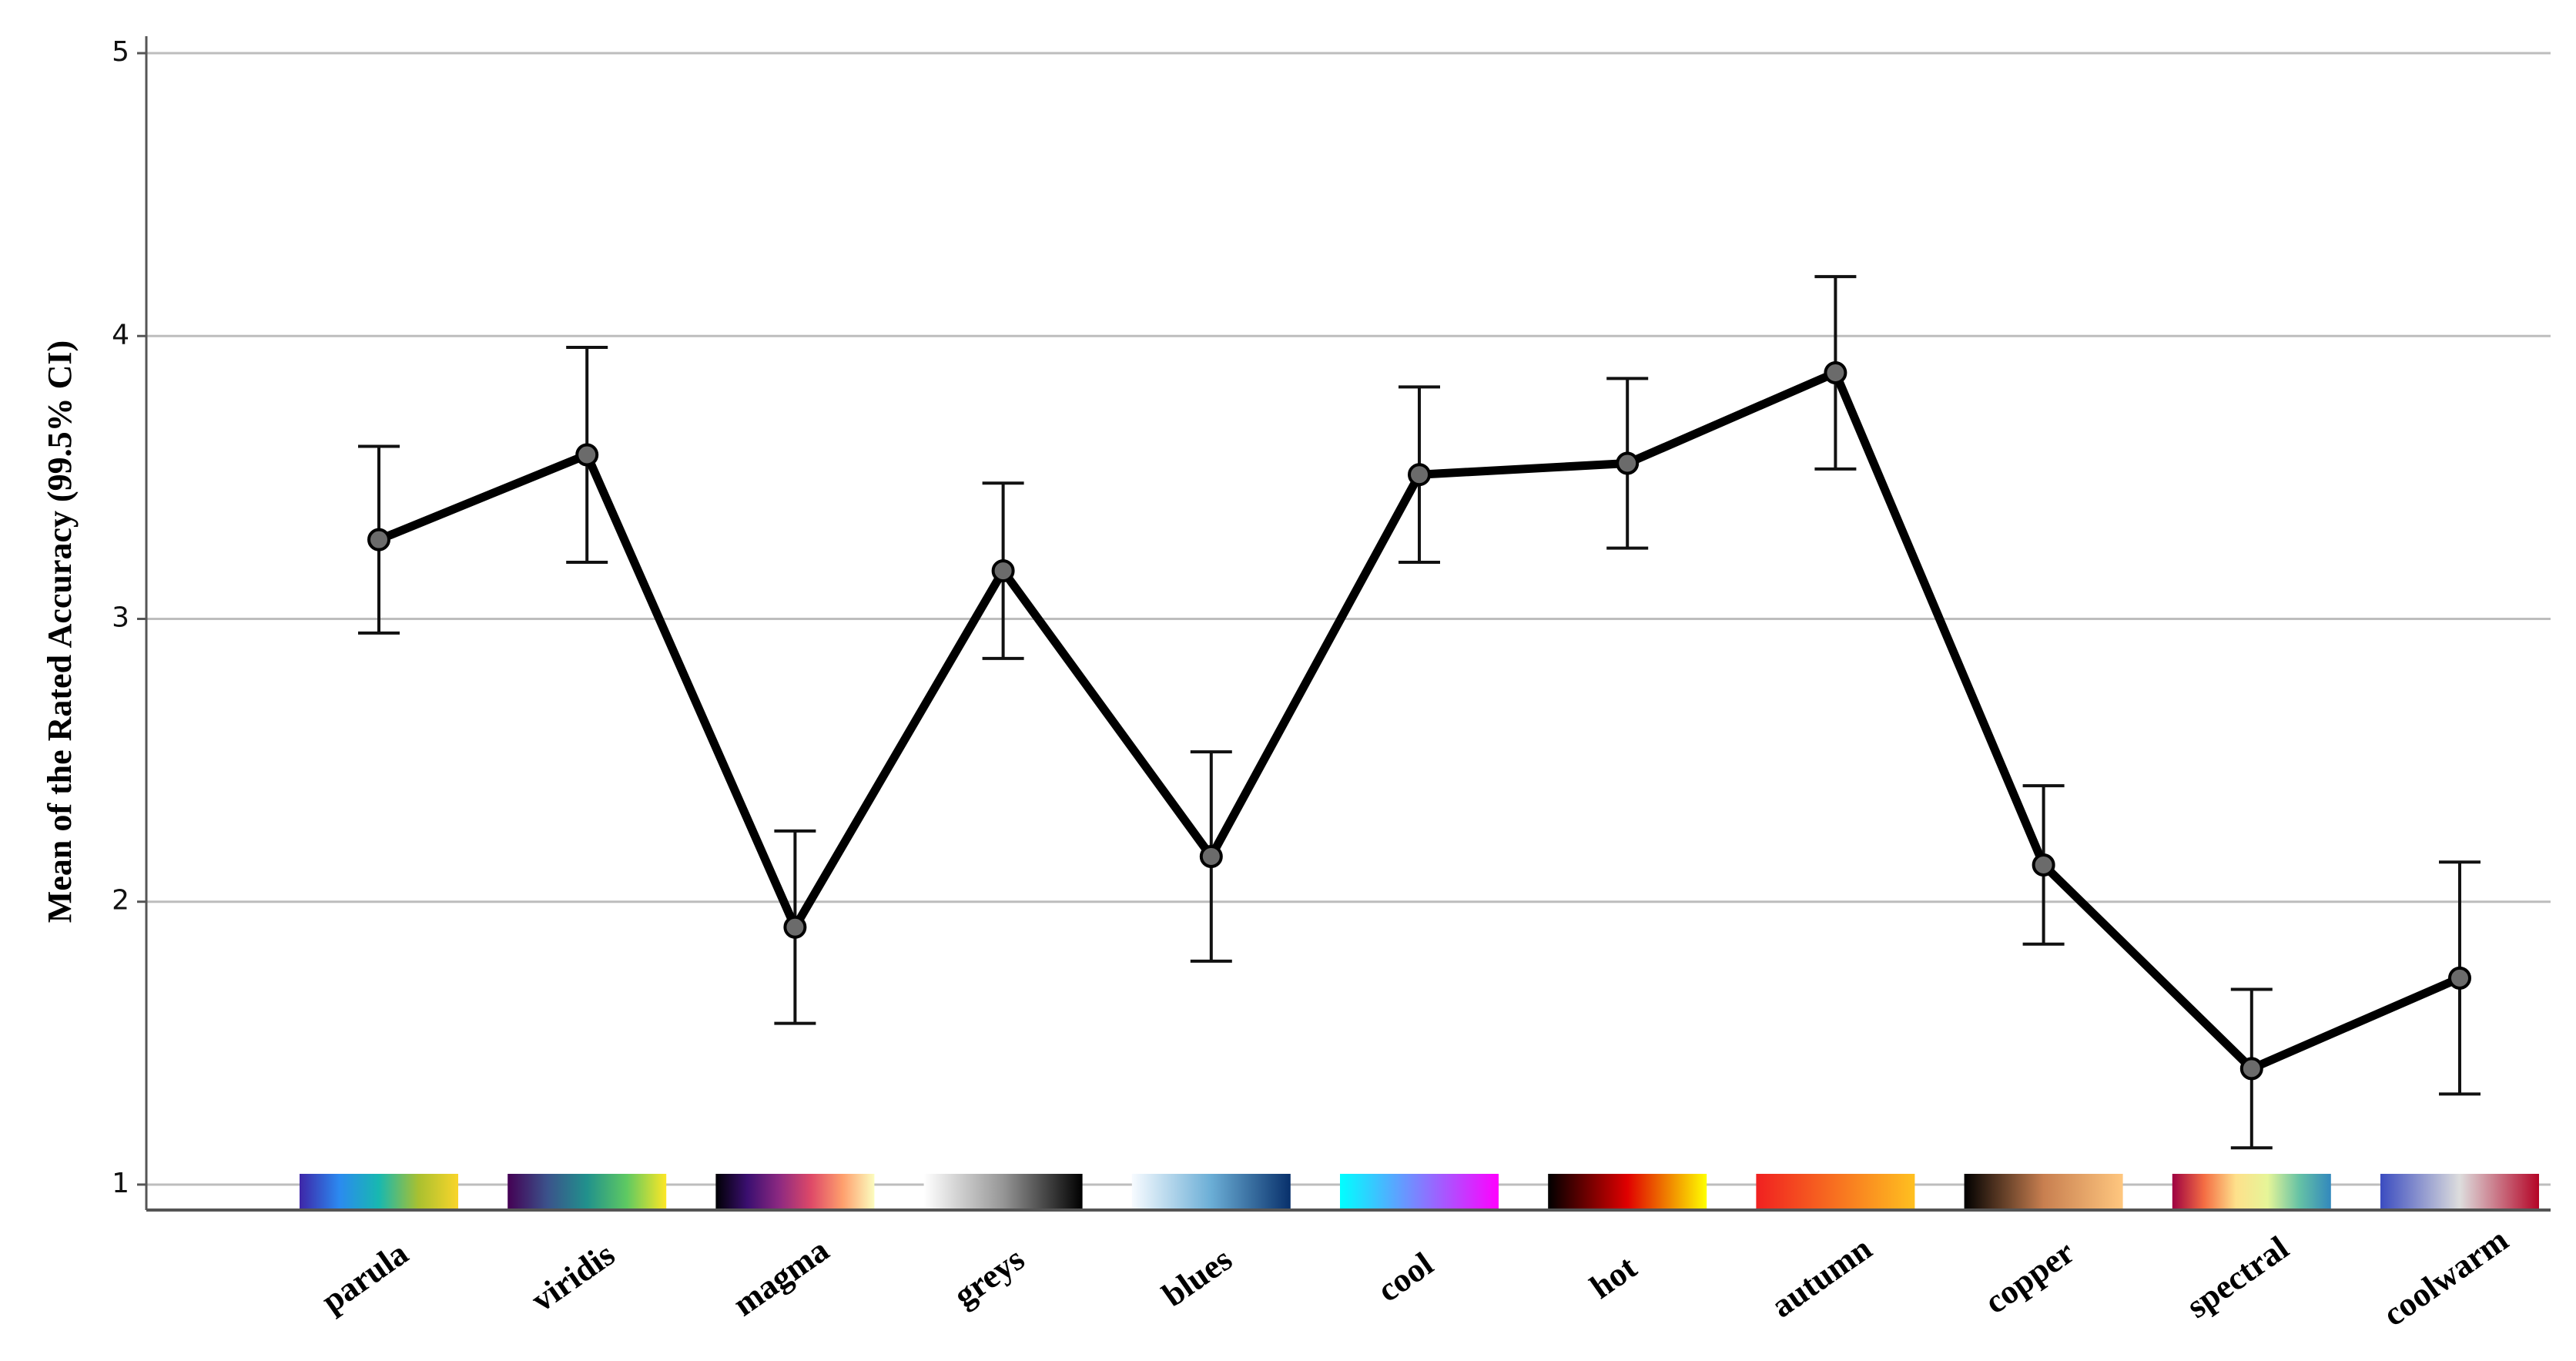 The height and width of the screenshot is (1361, 2576). What do you see at coordinates (2446, 1278) in the screenshot?
I see `x-tick-label: coolwarm` at bounding box center [2446, 1278].